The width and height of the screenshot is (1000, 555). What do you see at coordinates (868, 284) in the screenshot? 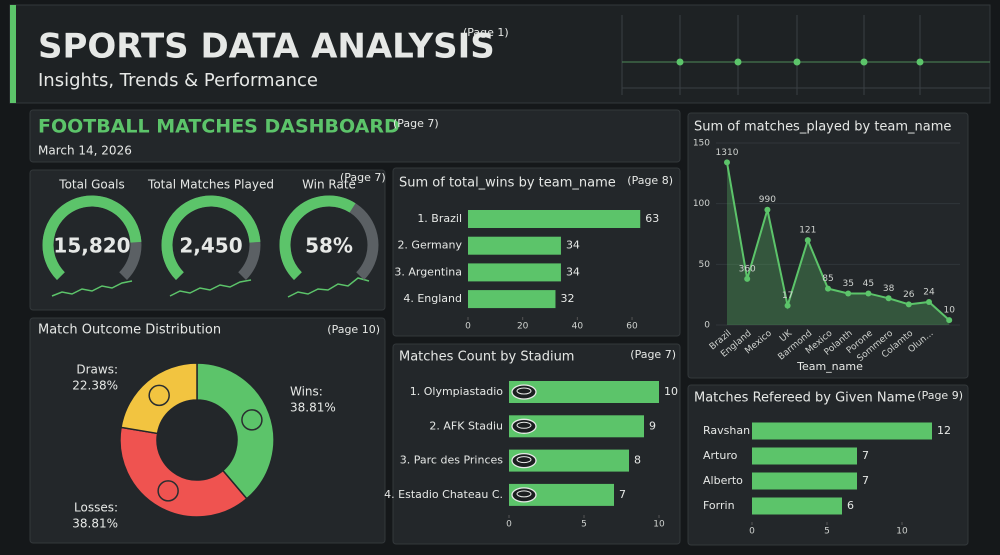
I see `value-label: 45` at bounding box center [868, 284].